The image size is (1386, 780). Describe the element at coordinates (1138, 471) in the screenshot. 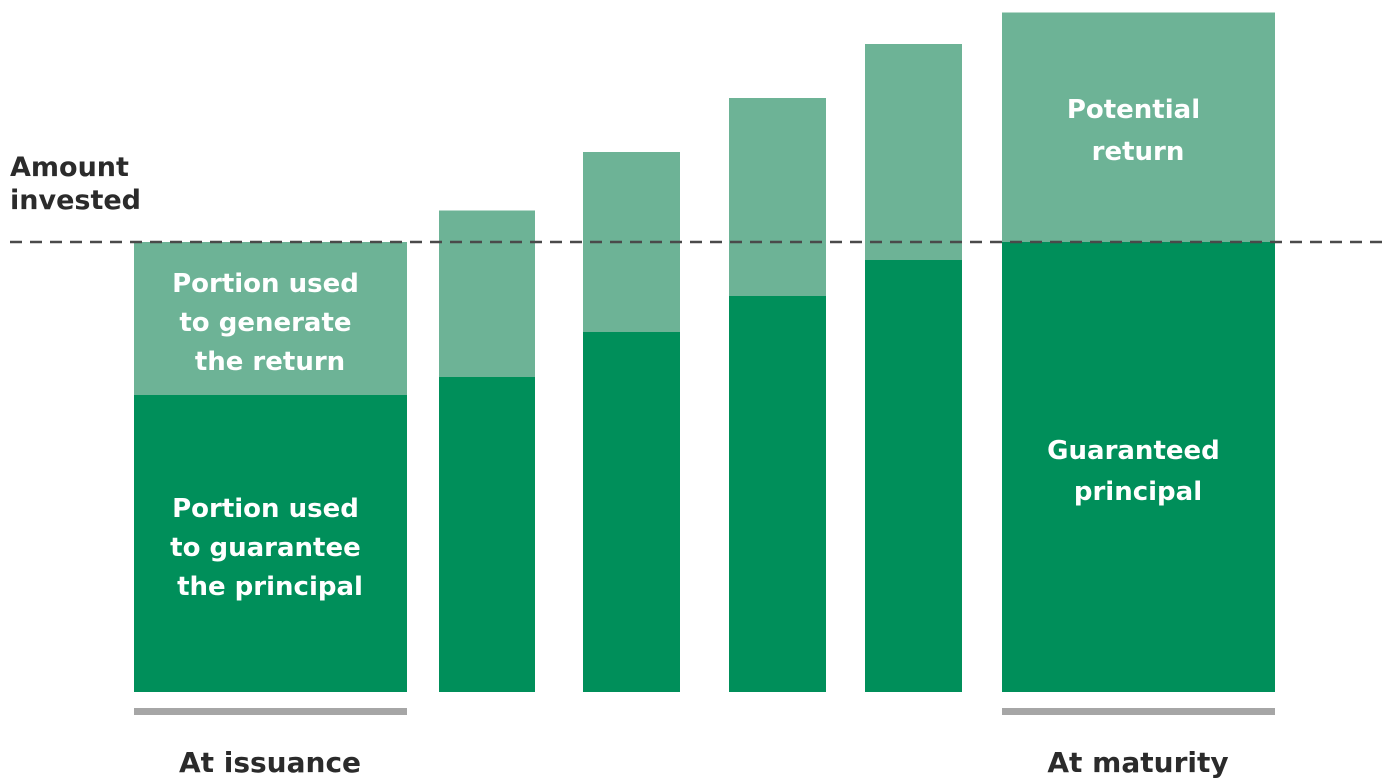

I see `maturity-principal-label: Guaranteed principal` at that location.